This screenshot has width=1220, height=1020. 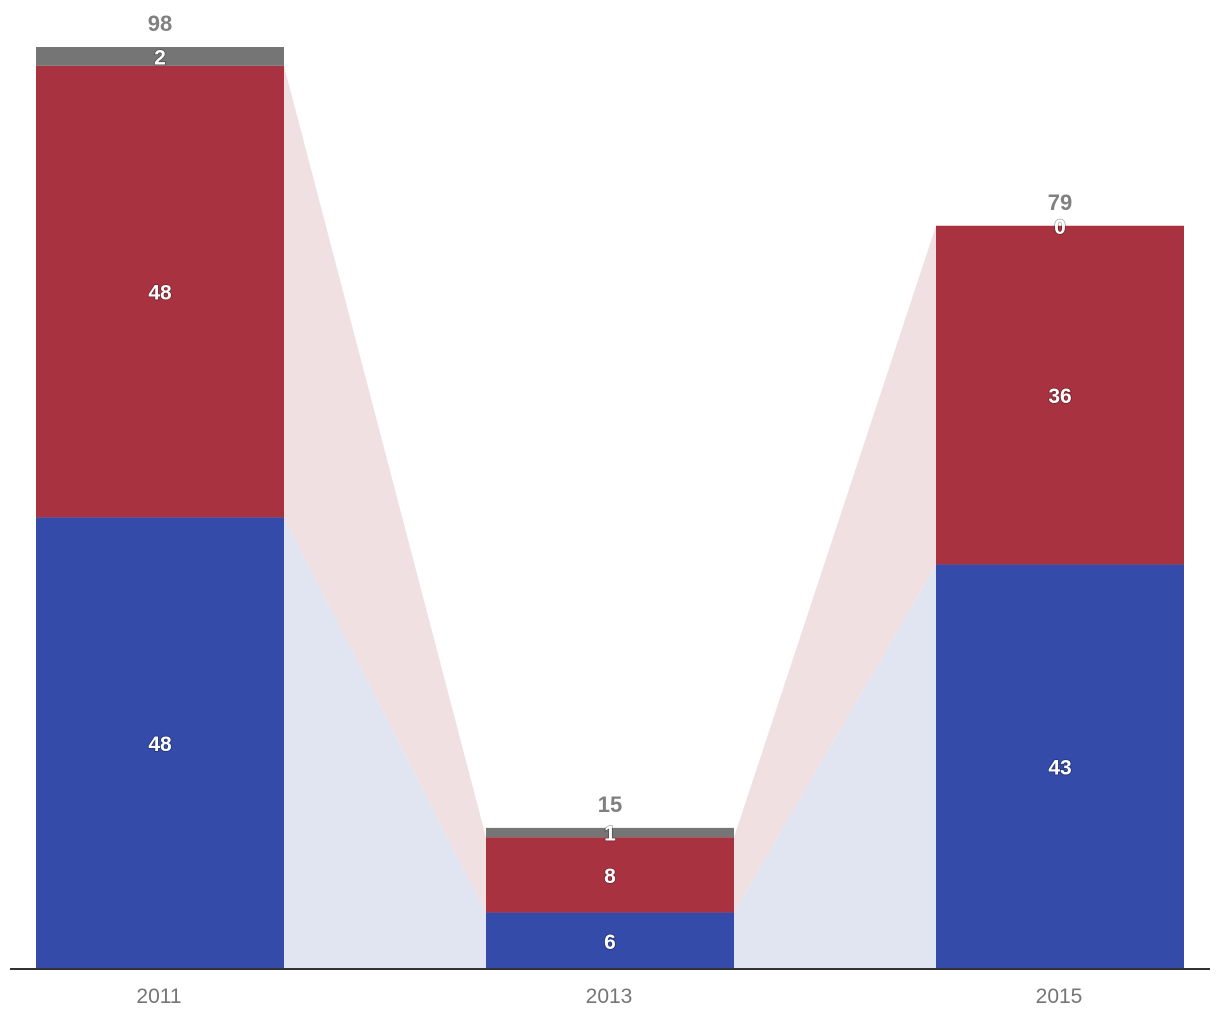 What do you see at coordinates (1060, 227) in the screenshot?
I see `segment-label-2015-gray: 0` at bounding box center [1060, 227].